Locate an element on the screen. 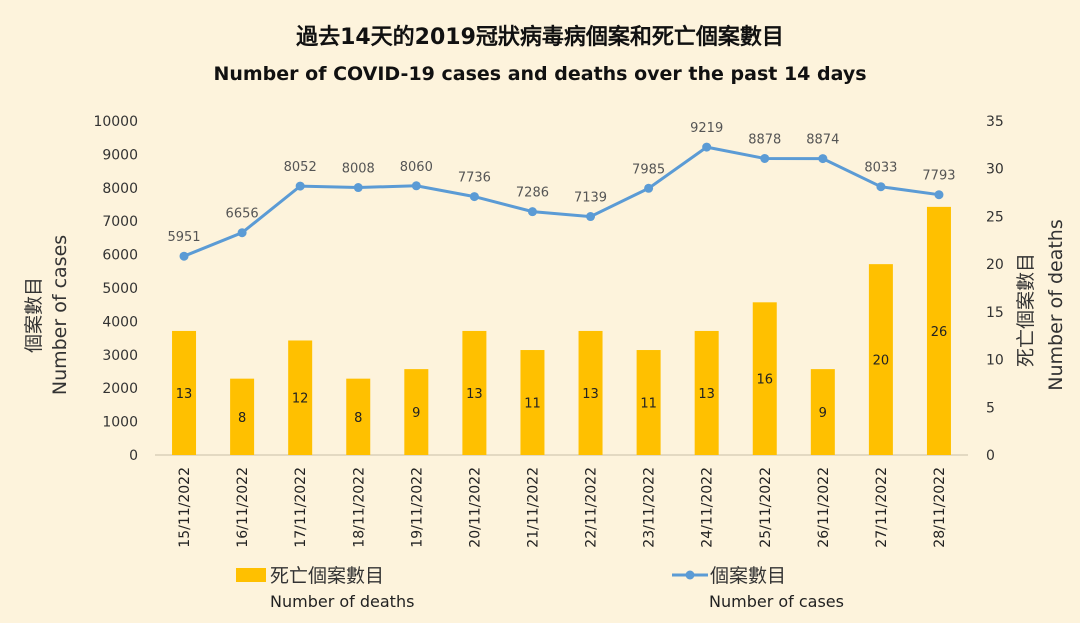  legend-swatch-cases-marker is located at coordinates (690, 575).